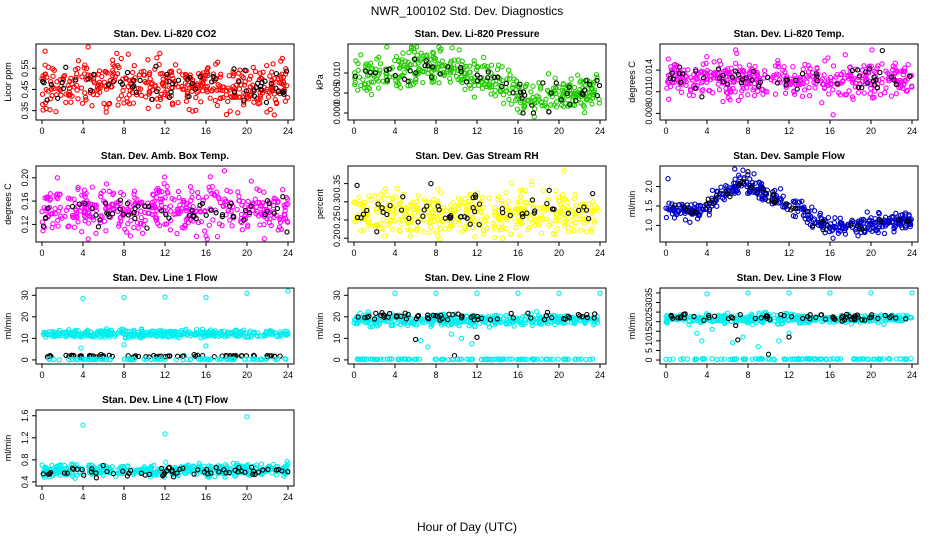 The height and width of the screenshot is (540, 936). What do you see at coordinates (830, 253) in the screenshot?
I see `x-tick-label: 16` at bounding box center [830, 253].